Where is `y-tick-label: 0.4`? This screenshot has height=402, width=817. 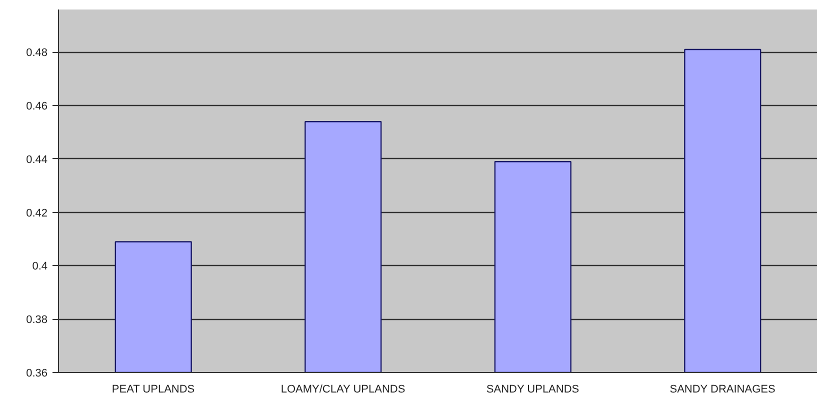 y-tick-label: 0.4 is located at coordinates (40, 266).